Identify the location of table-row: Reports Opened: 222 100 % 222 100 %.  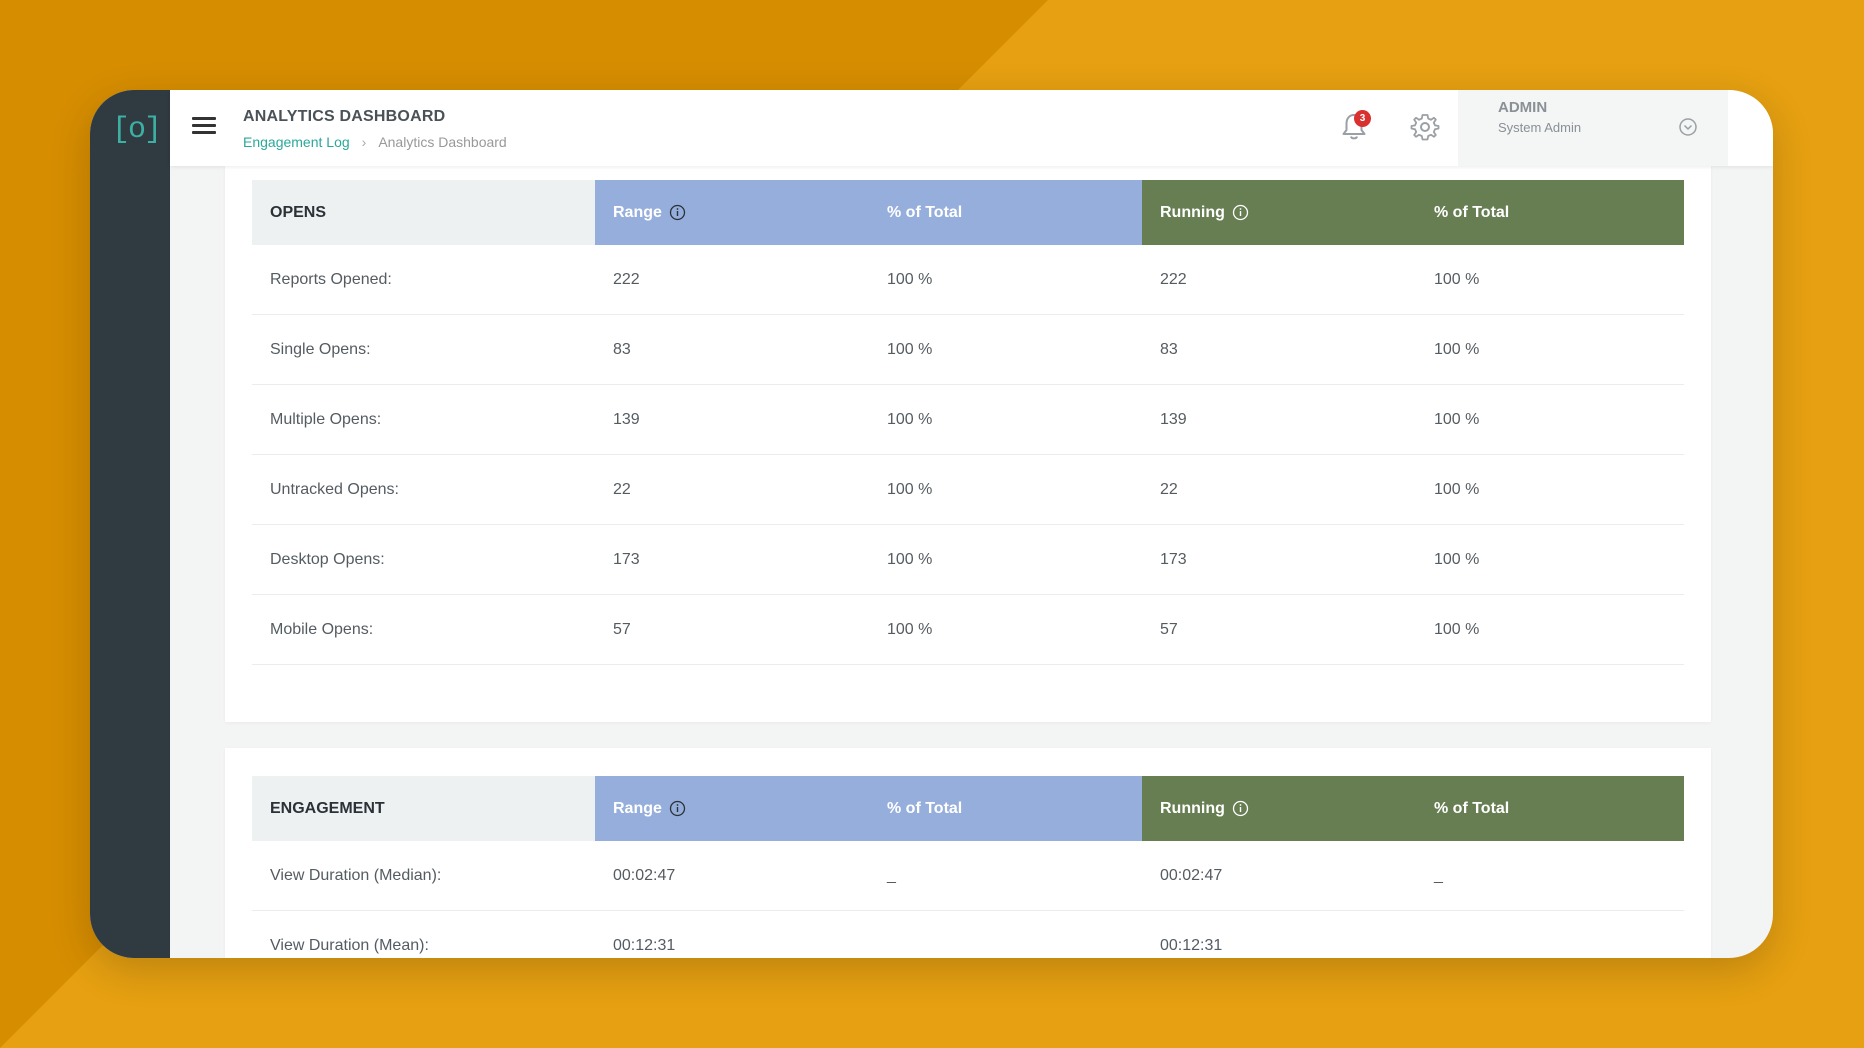
(968, 280).